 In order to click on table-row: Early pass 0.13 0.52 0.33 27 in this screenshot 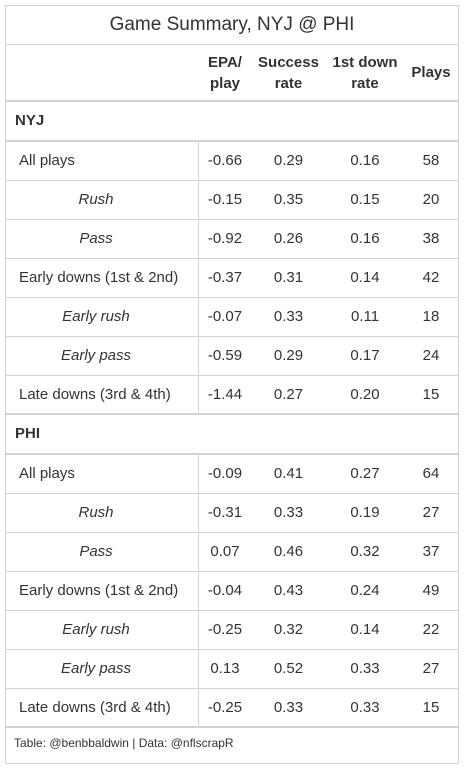, I will do `click(232, 669)`.